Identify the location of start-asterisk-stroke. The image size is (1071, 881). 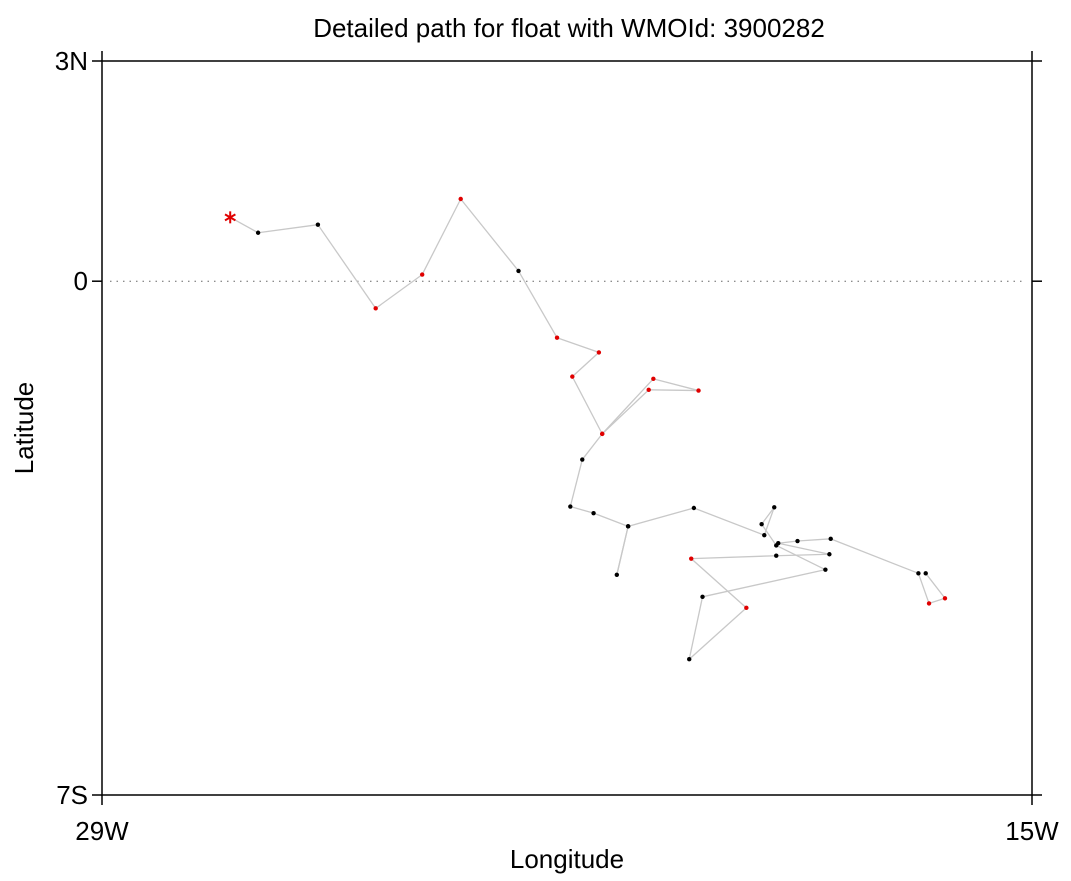
(230, 217).